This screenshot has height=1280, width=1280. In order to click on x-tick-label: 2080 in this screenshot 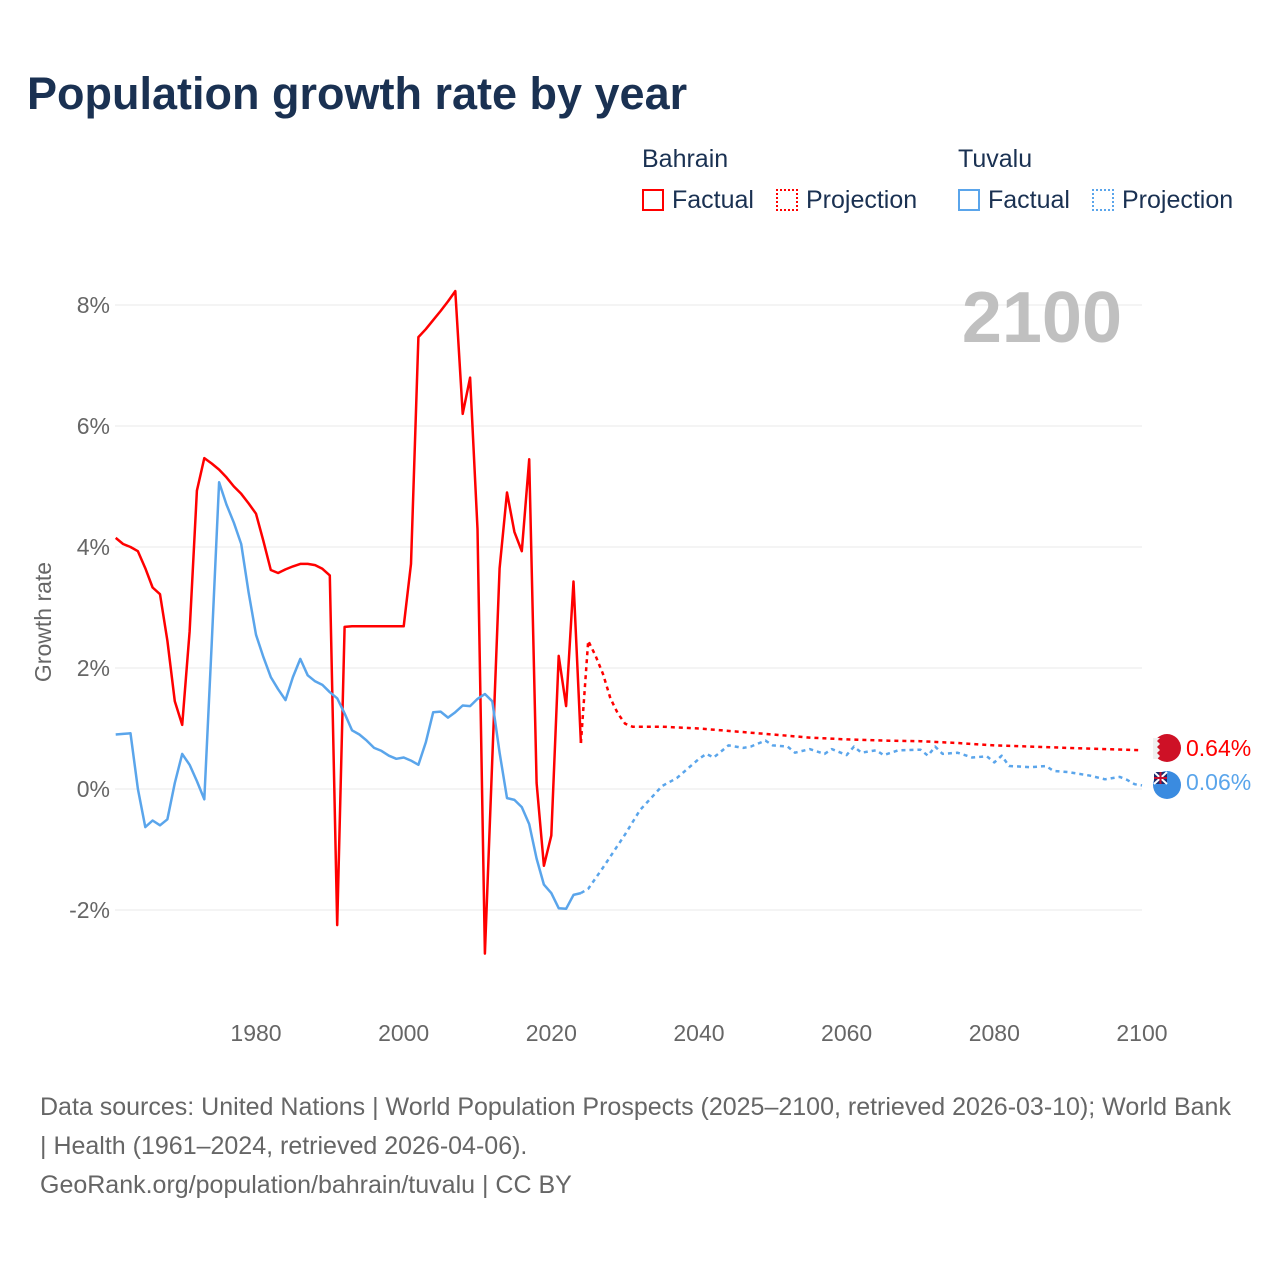, I will do `click(994, 1033)`.